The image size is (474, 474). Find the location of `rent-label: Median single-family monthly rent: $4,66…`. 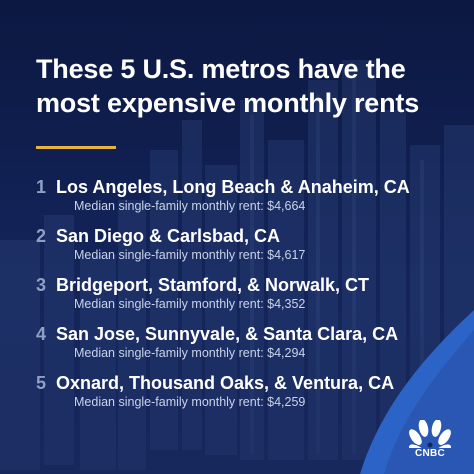

rent-label: Median single-family monthly rent: $4,66… is located at coordinates (190, 206).